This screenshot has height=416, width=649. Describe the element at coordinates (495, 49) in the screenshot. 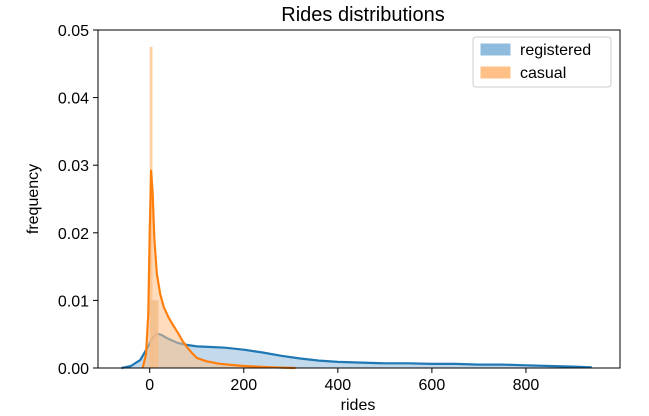

I see `legend-swatch-registered` at that location.